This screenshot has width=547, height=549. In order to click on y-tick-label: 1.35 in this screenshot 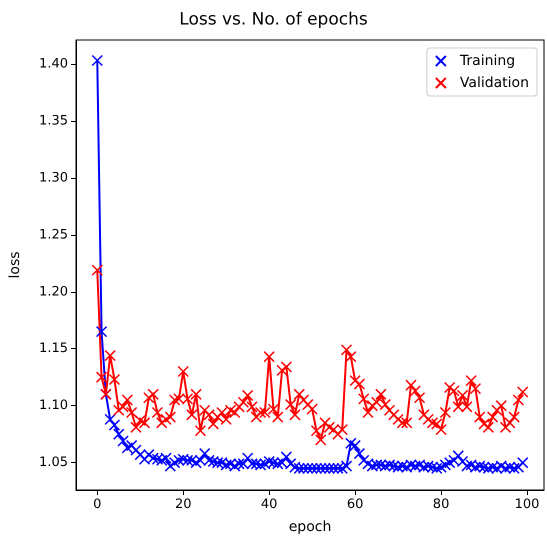, I will do `click(53, 120)`.